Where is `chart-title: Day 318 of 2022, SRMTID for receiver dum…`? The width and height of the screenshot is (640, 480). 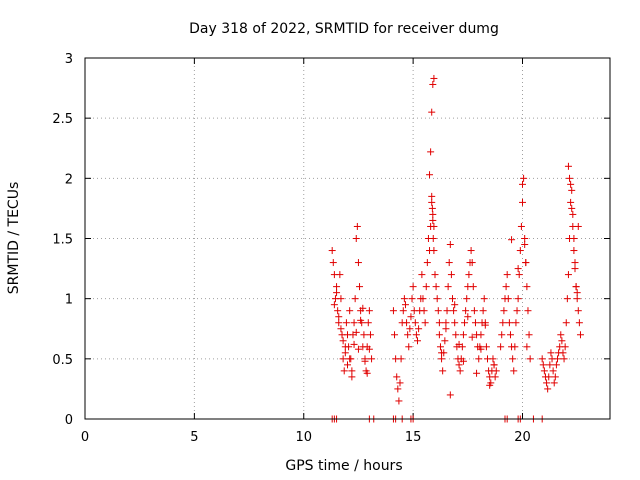
chart-title: Day 318 of 2022, SRMTID for receiver dum… is located at coordinates (344, 29).